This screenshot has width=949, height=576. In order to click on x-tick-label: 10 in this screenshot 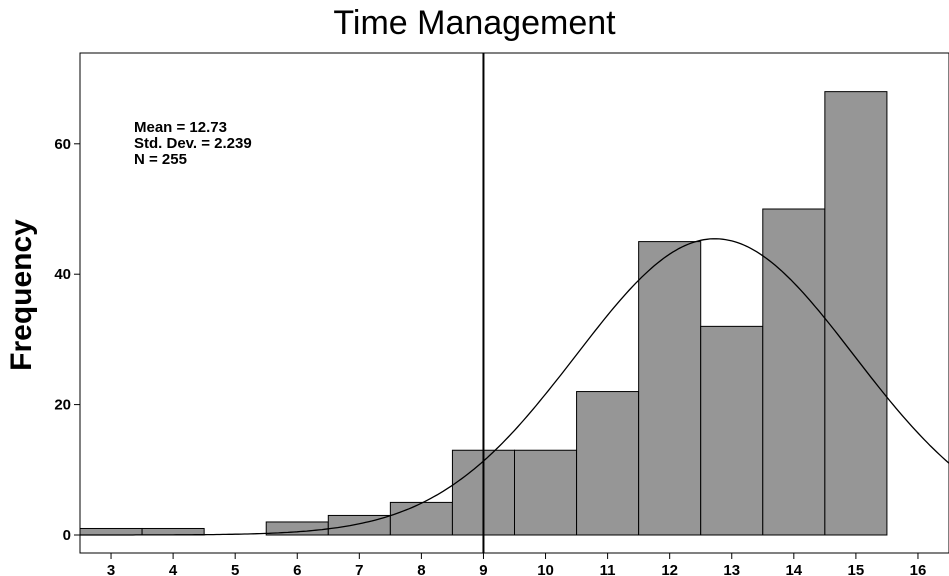, I will do `click(545, 569)`.